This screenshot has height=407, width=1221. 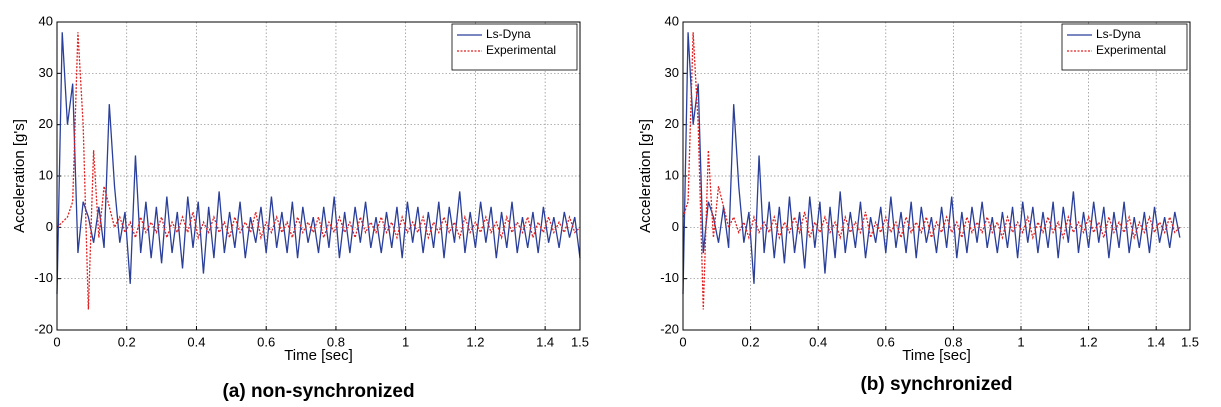 I want to click on caption: (a) non-synchronized, so click(x=318, y=391).